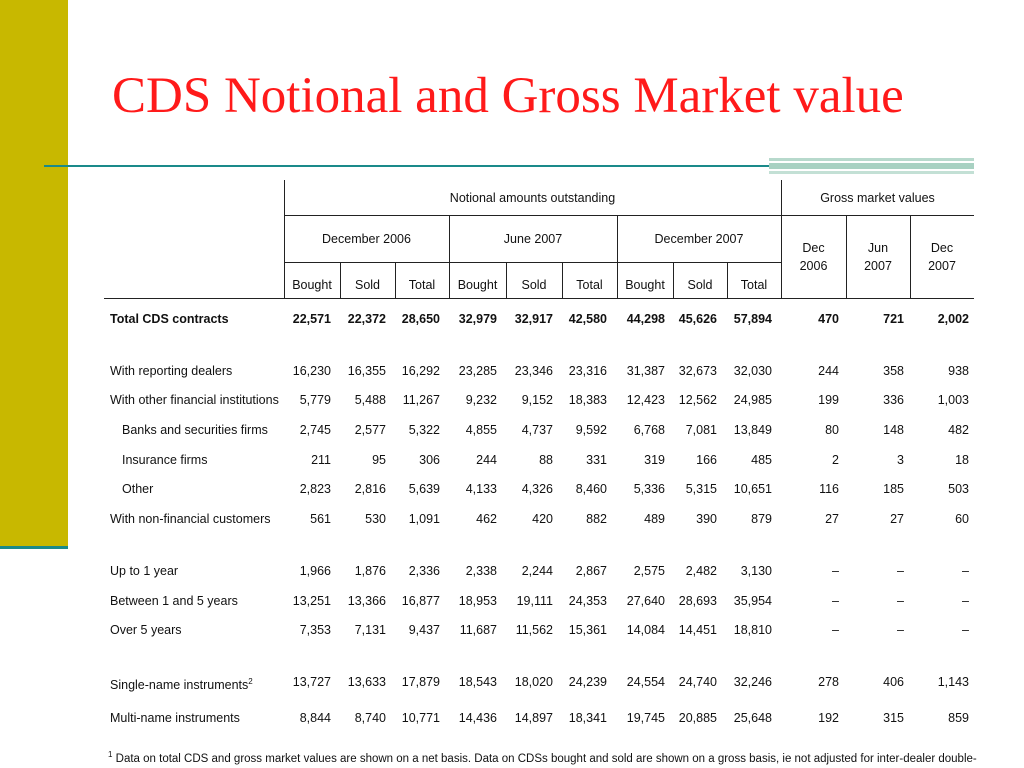  Describe the element at coordinates (477, 371) in the screenshot. I see `table-cell: 23,285` at that location.